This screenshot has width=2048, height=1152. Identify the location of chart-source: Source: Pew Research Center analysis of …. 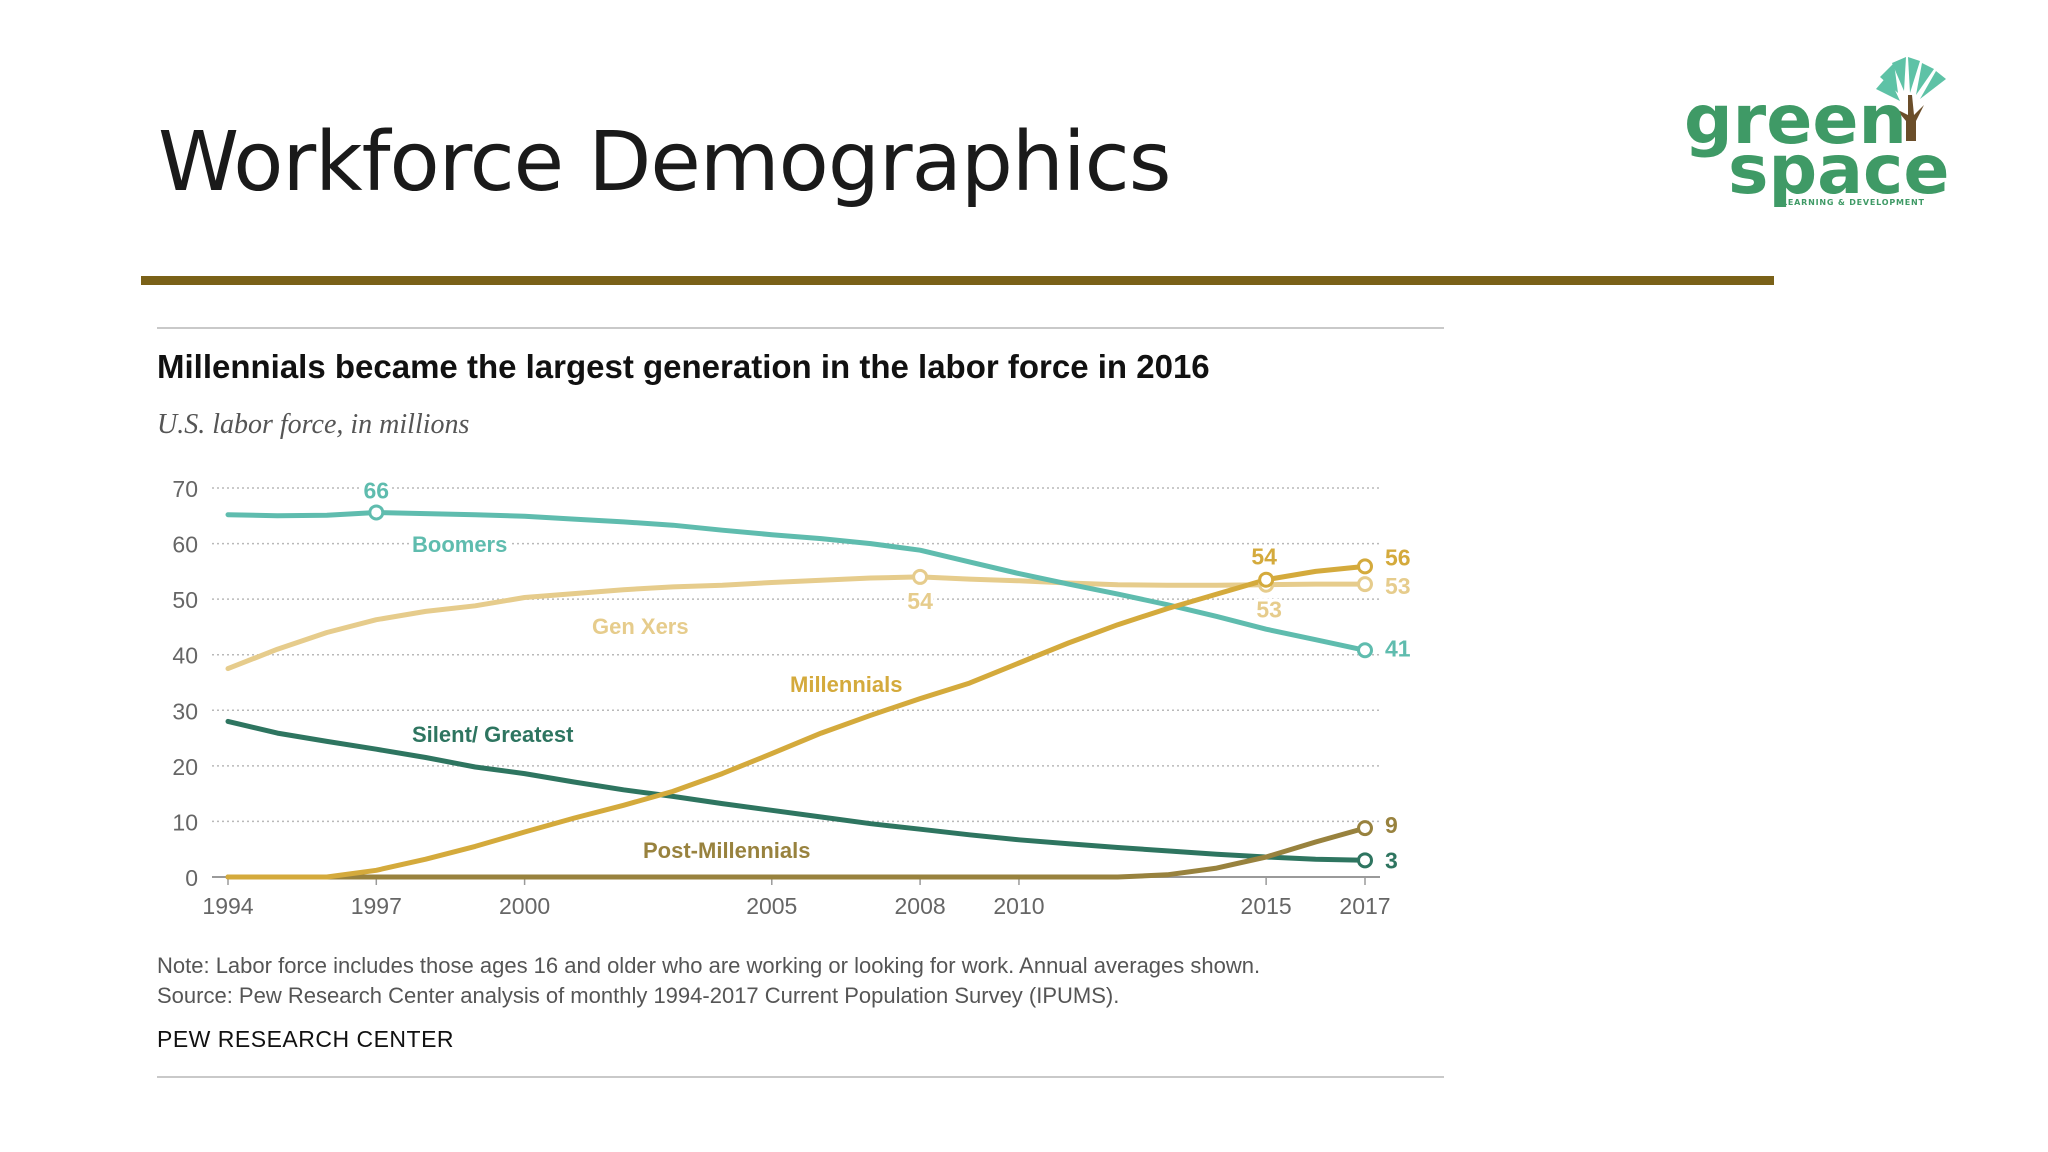
(638, 995).